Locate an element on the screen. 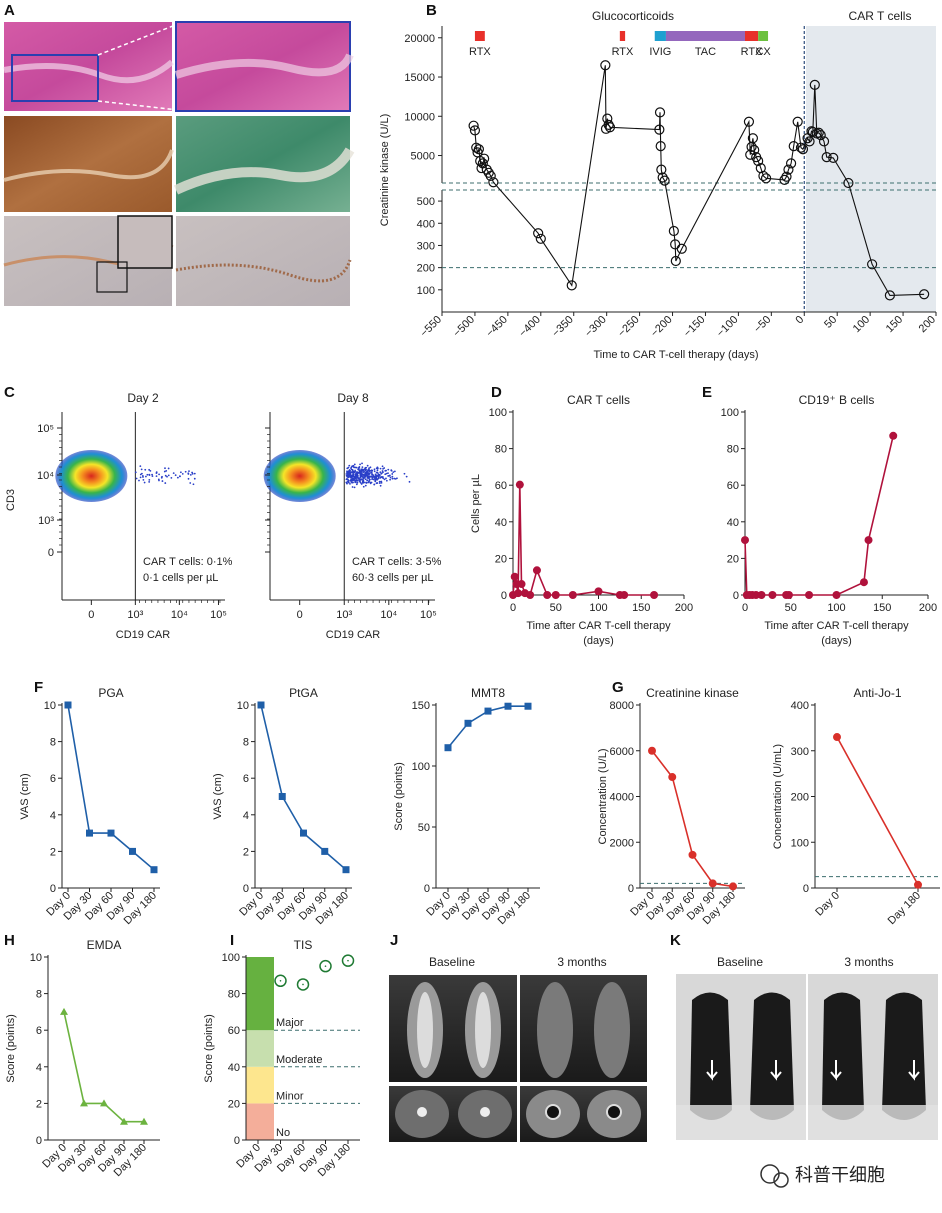  panel-label-b: B is located at coordinates (431, 10).